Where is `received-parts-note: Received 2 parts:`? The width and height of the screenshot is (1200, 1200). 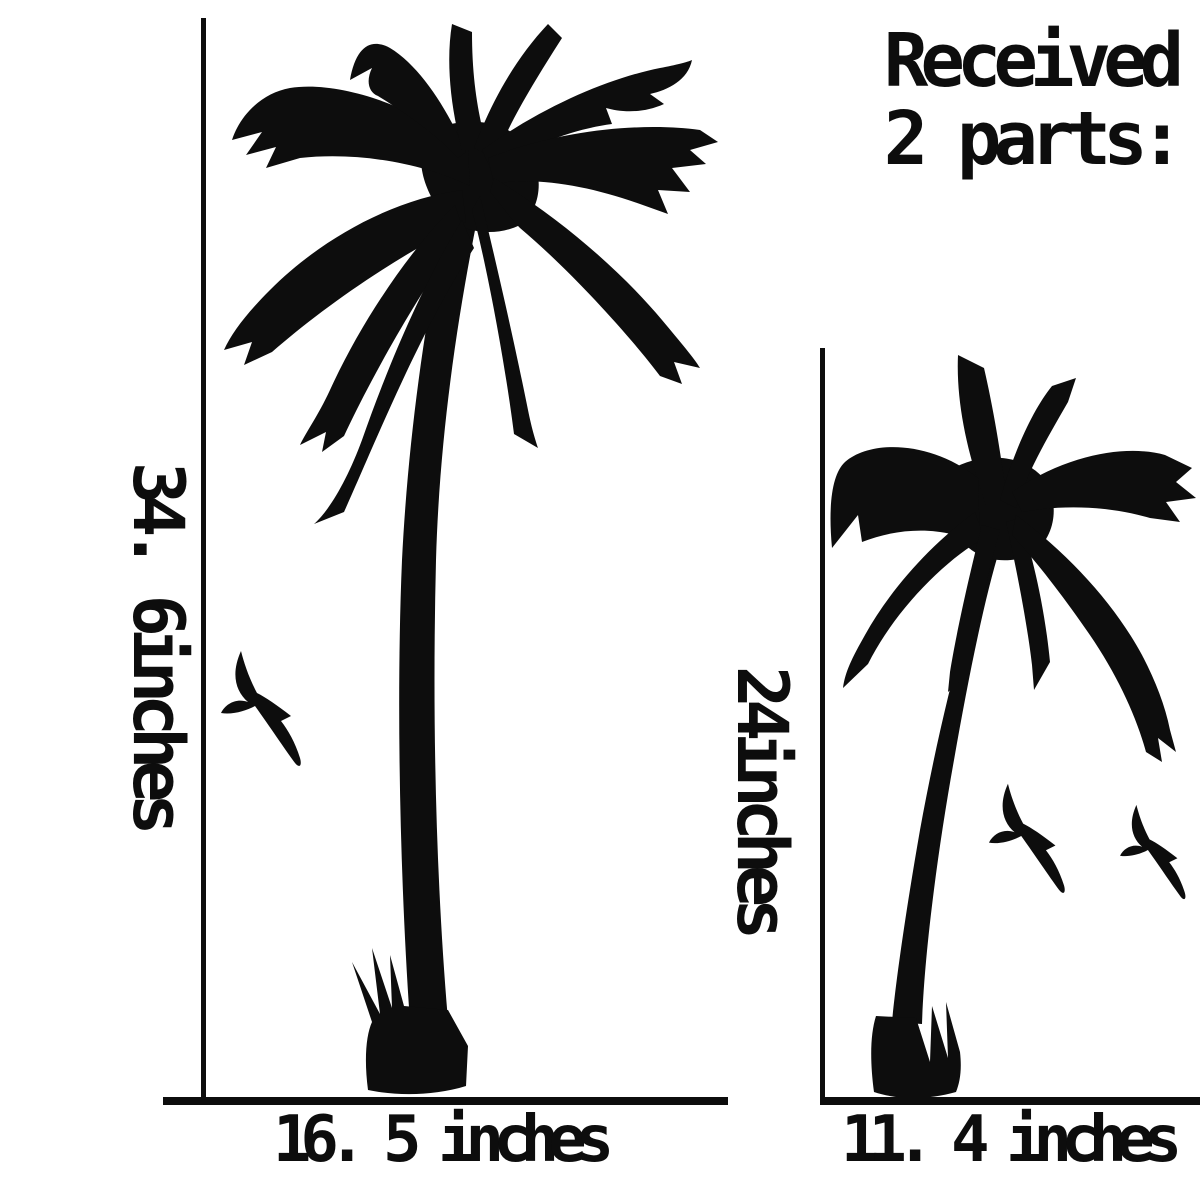
received-parts-note: Received 2 parts: is located at coordinates (1030, 100).